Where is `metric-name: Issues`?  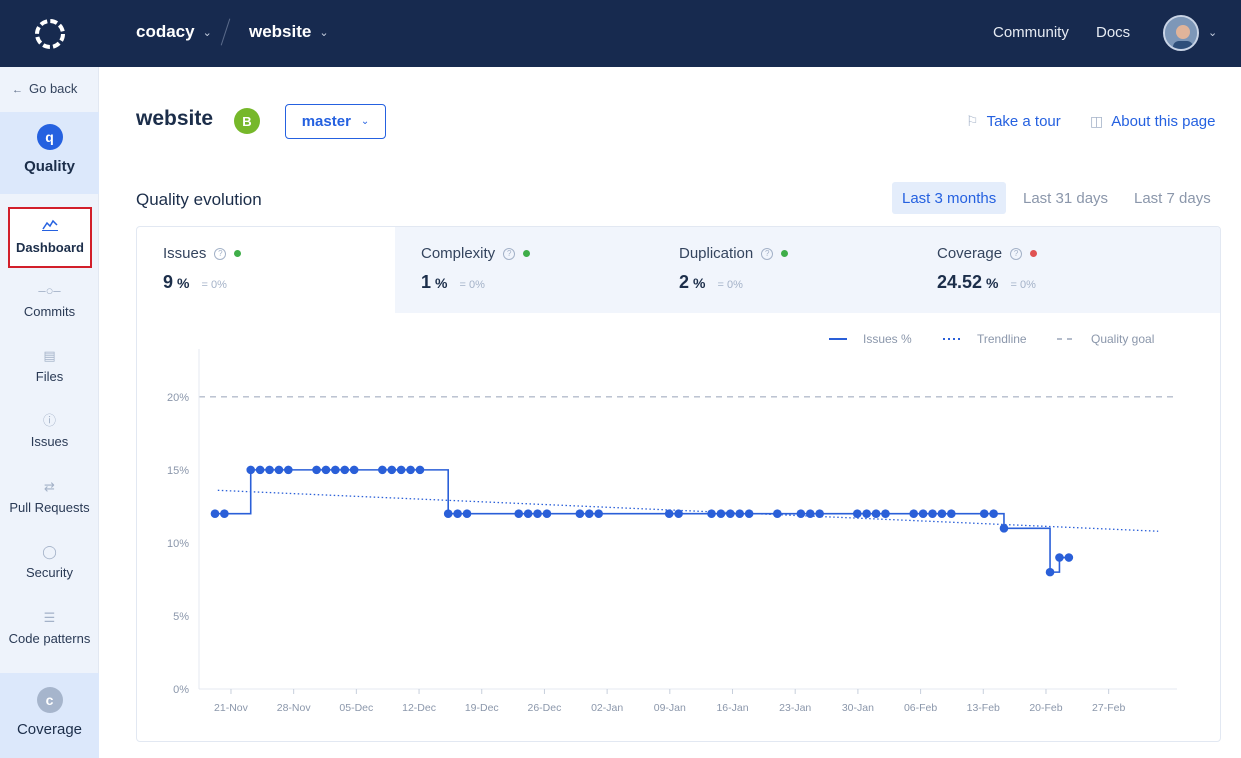 metric-name: Issues is located at coordinates (185, 253).